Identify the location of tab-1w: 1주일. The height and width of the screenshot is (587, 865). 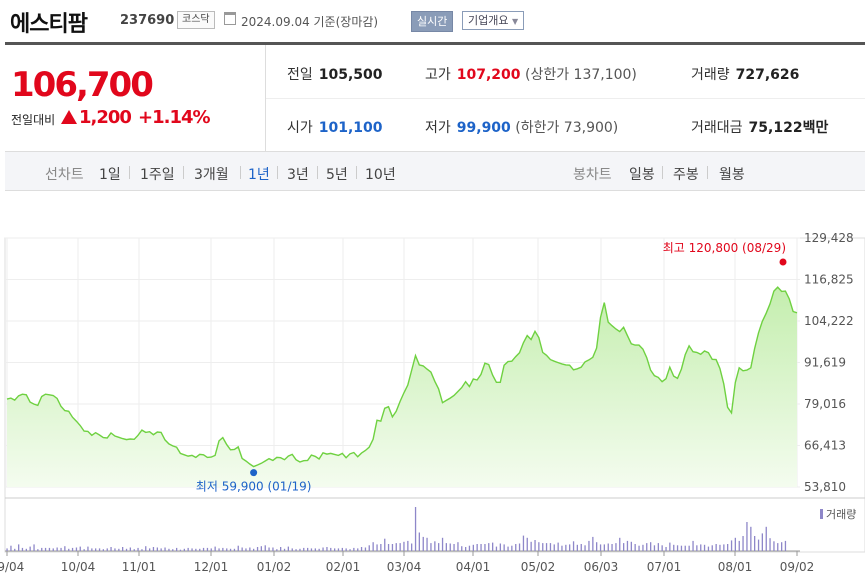
(157, 175).